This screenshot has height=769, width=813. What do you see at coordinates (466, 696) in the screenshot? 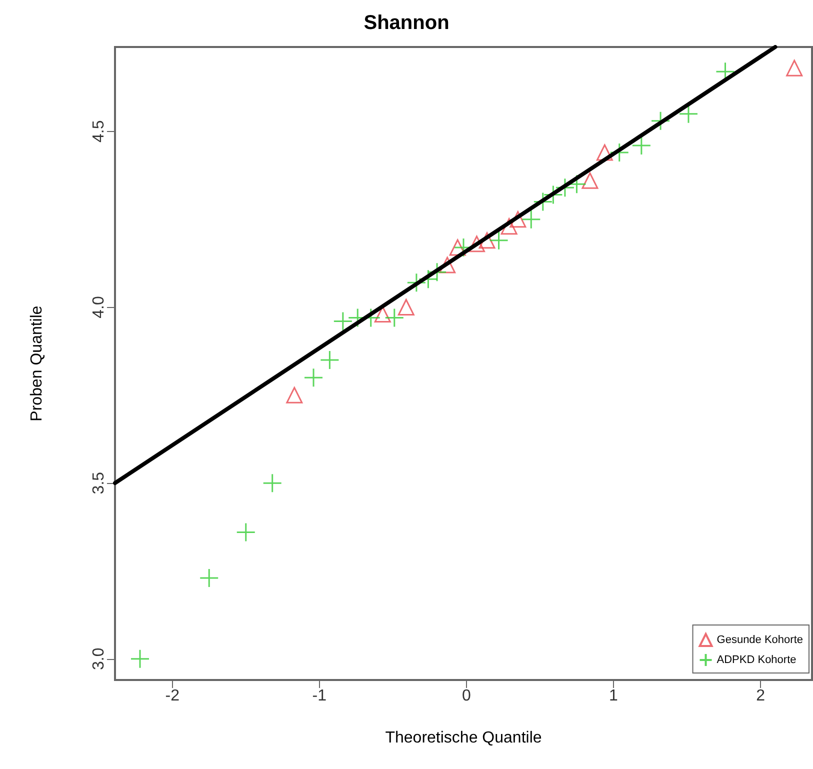
I see `x-tick-label: 0` at bounding box center [466, 696].